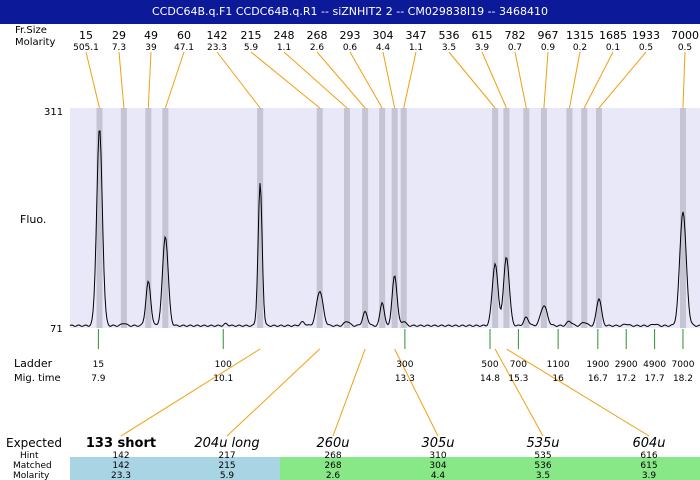  Describe the element at coordinates (646, 48) in the screenshot. I see `peak-molarity-label: 0.5` at that location.